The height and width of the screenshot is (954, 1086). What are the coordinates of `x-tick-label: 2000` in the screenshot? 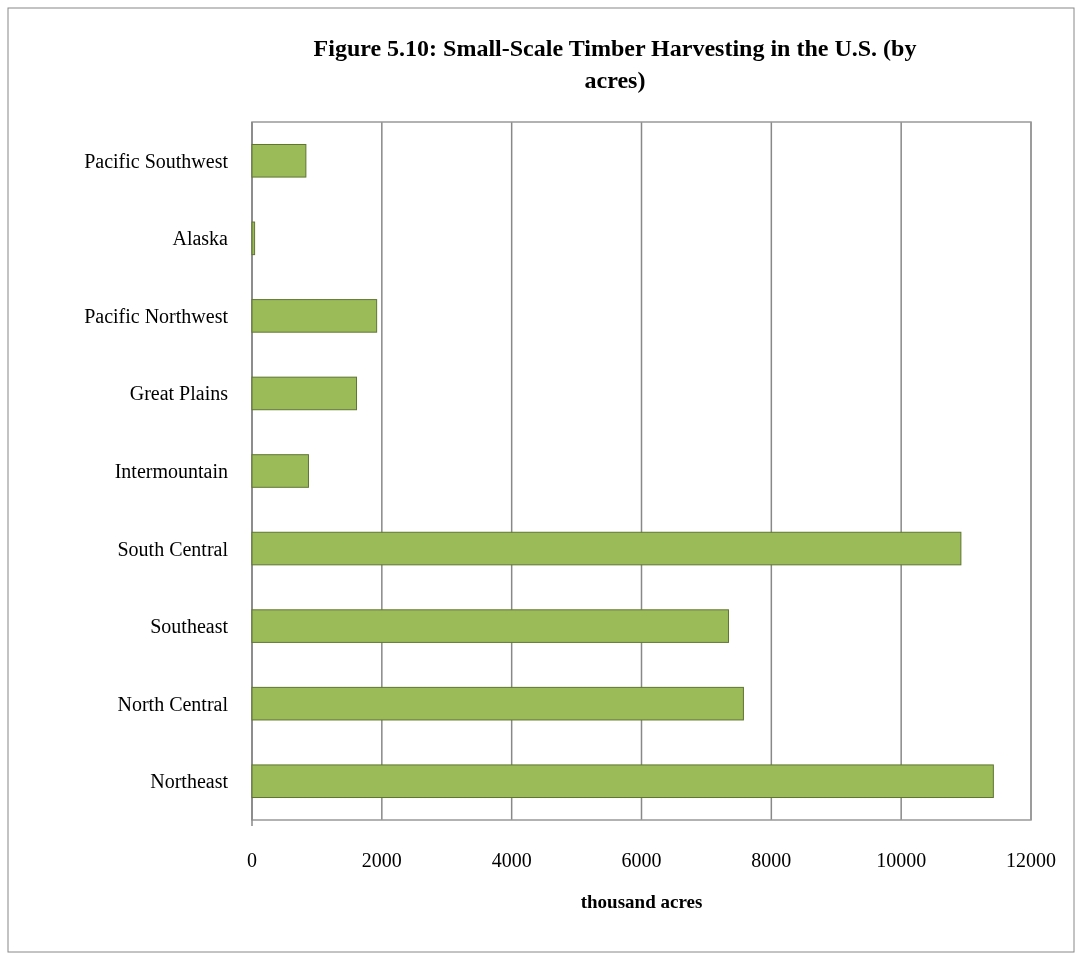 It's located at (381, 860).